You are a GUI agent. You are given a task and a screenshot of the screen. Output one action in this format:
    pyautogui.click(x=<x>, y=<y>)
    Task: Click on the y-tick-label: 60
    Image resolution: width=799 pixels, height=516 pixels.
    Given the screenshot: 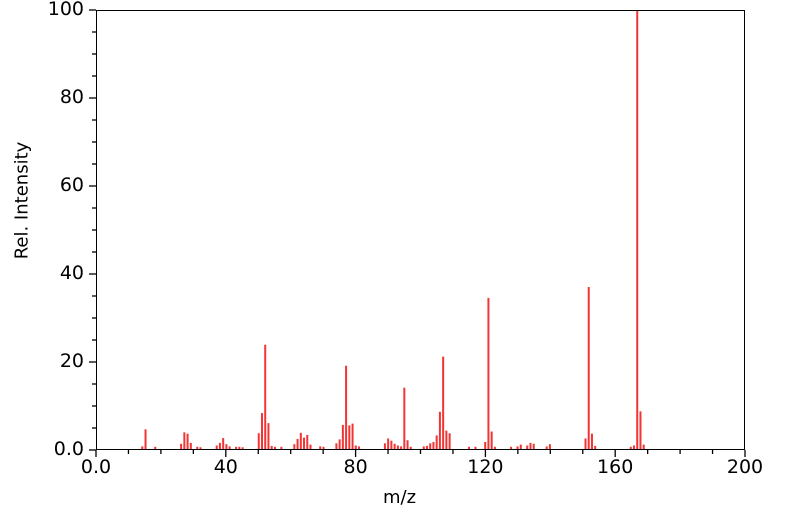 What is the action you would take?
    pyautogui.click(x=71, y=185)
    